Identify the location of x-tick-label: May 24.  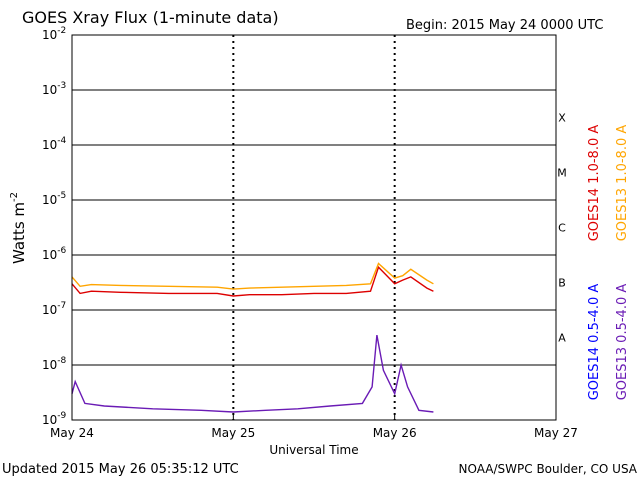
(72, 433).